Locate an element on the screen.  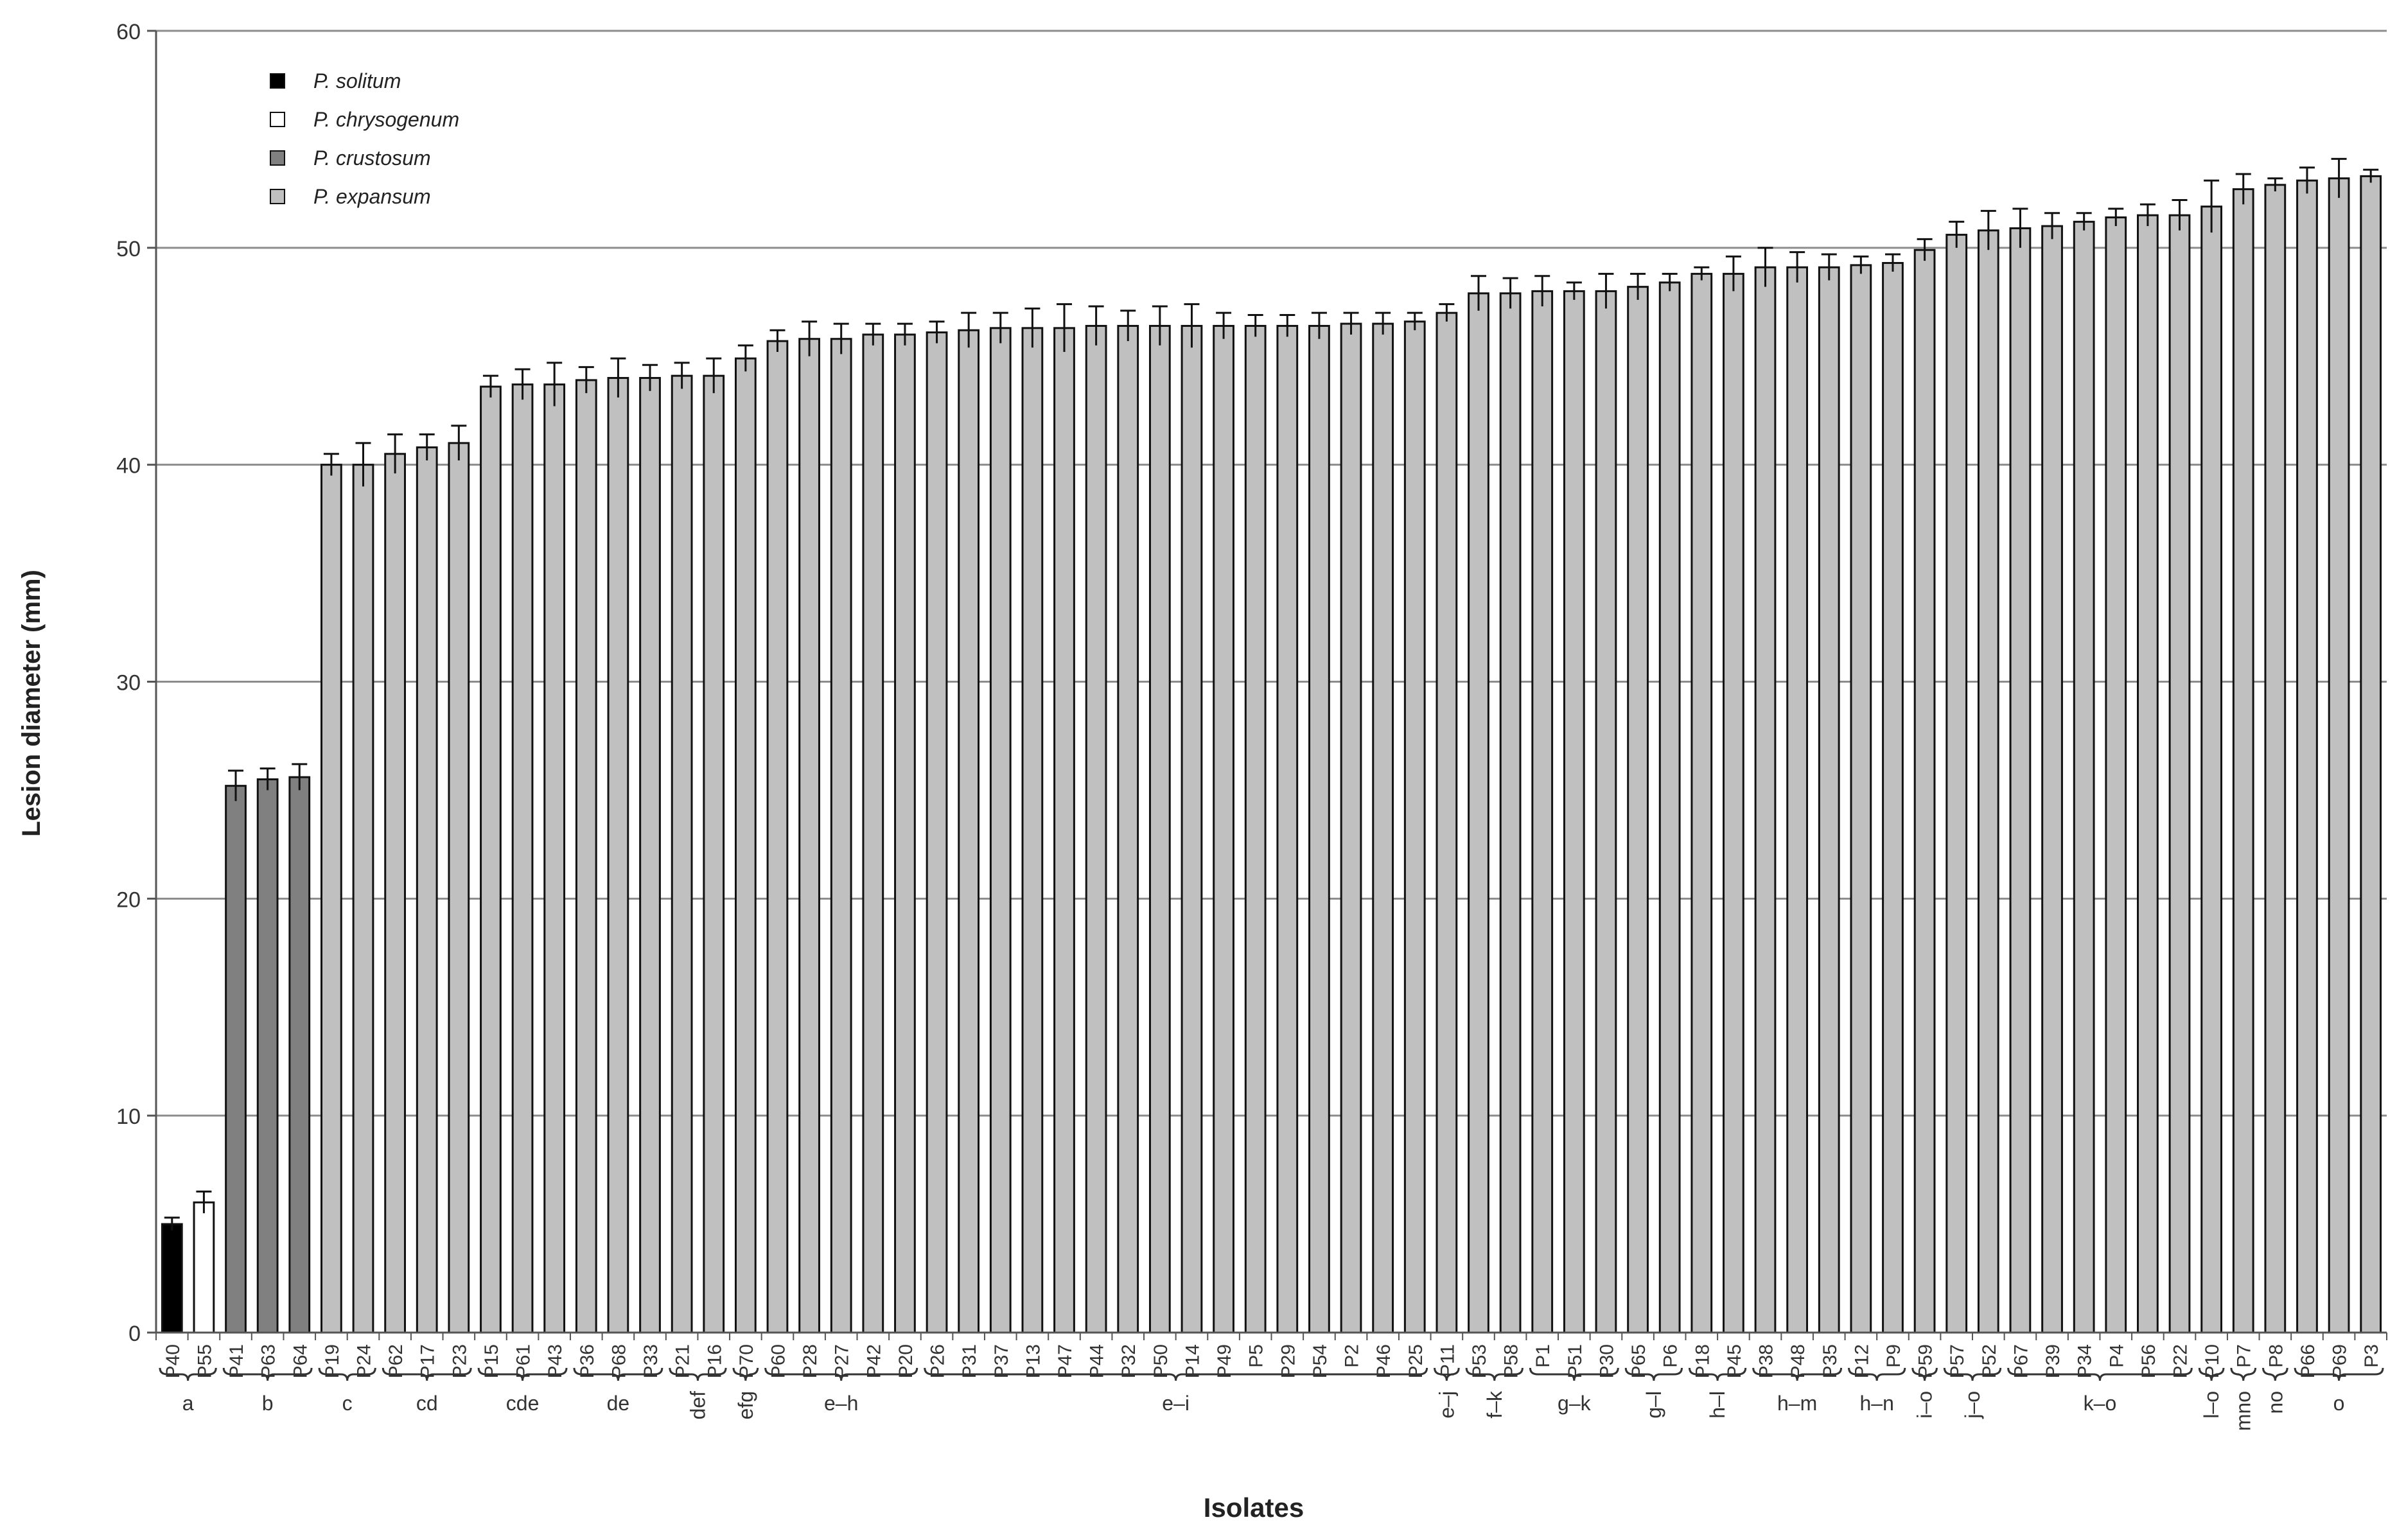
legend-label: P. solitum is located at coordinates (357, 81).